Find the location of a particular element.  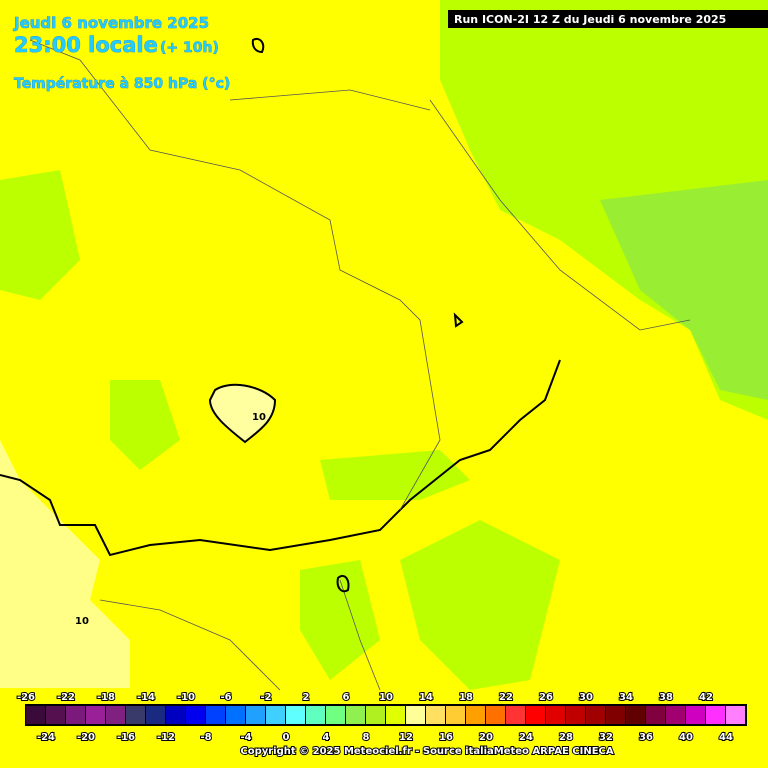

lead-label: (+ 10h) is located at coordinates (189, 48).